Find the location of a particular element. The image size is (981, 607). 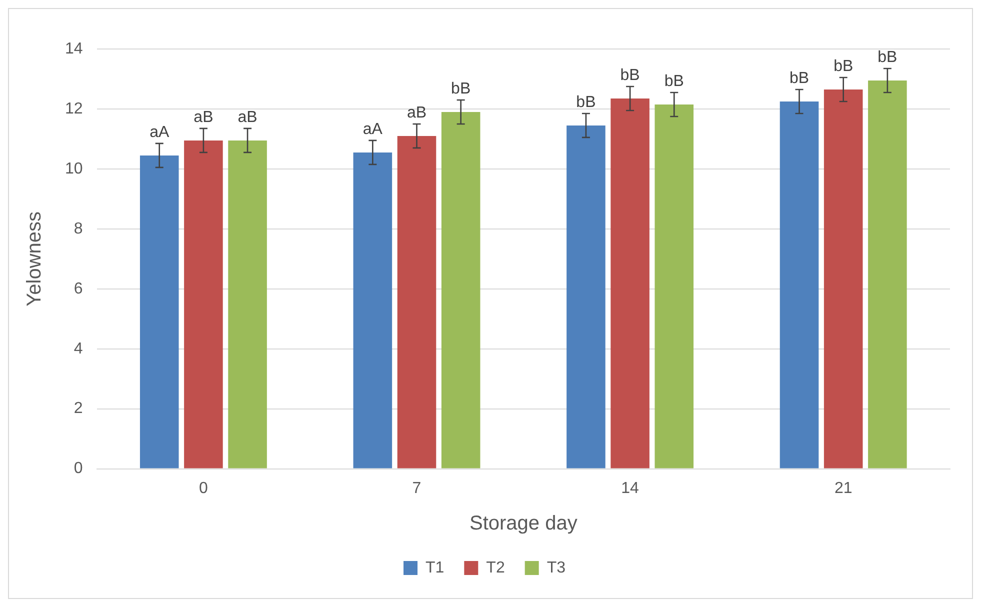

x-axis-title: Storage day is located at coordinates (523, 523).